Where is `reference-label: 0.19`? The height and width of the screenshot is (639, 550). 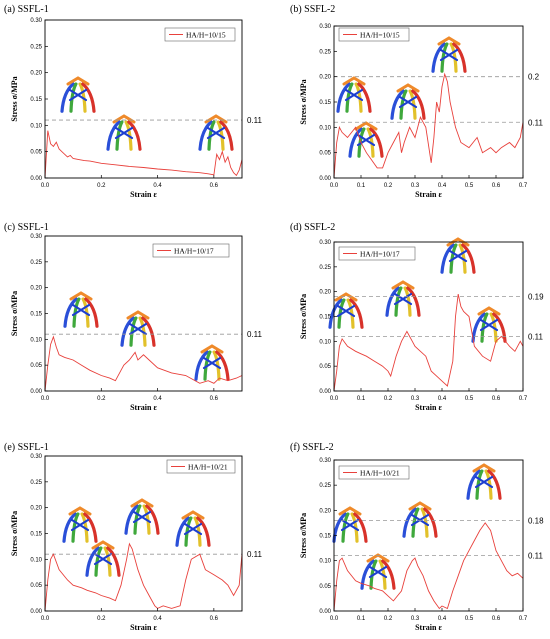
reference-label: 0.19 is located at coordinates (536, 297).